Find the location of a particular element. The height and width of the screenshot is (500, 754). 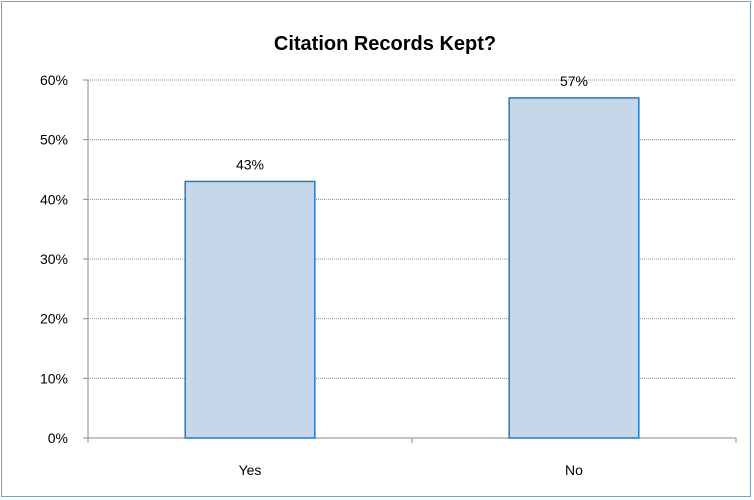

y-tick-label: 30% is located at coordinates (54, 259).